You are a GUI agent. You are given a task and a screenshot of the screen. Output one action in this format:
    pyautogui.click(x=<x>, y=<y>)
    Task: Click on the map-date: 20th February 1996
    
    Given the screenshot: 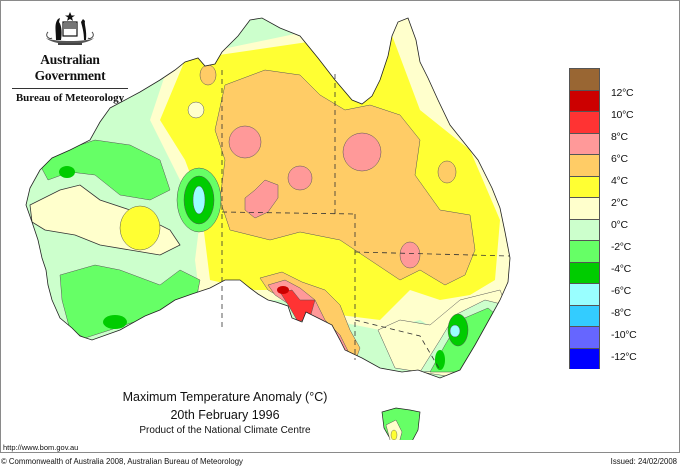 What is the action you would take?
    pyautogui.click(x=225, y=415)
    